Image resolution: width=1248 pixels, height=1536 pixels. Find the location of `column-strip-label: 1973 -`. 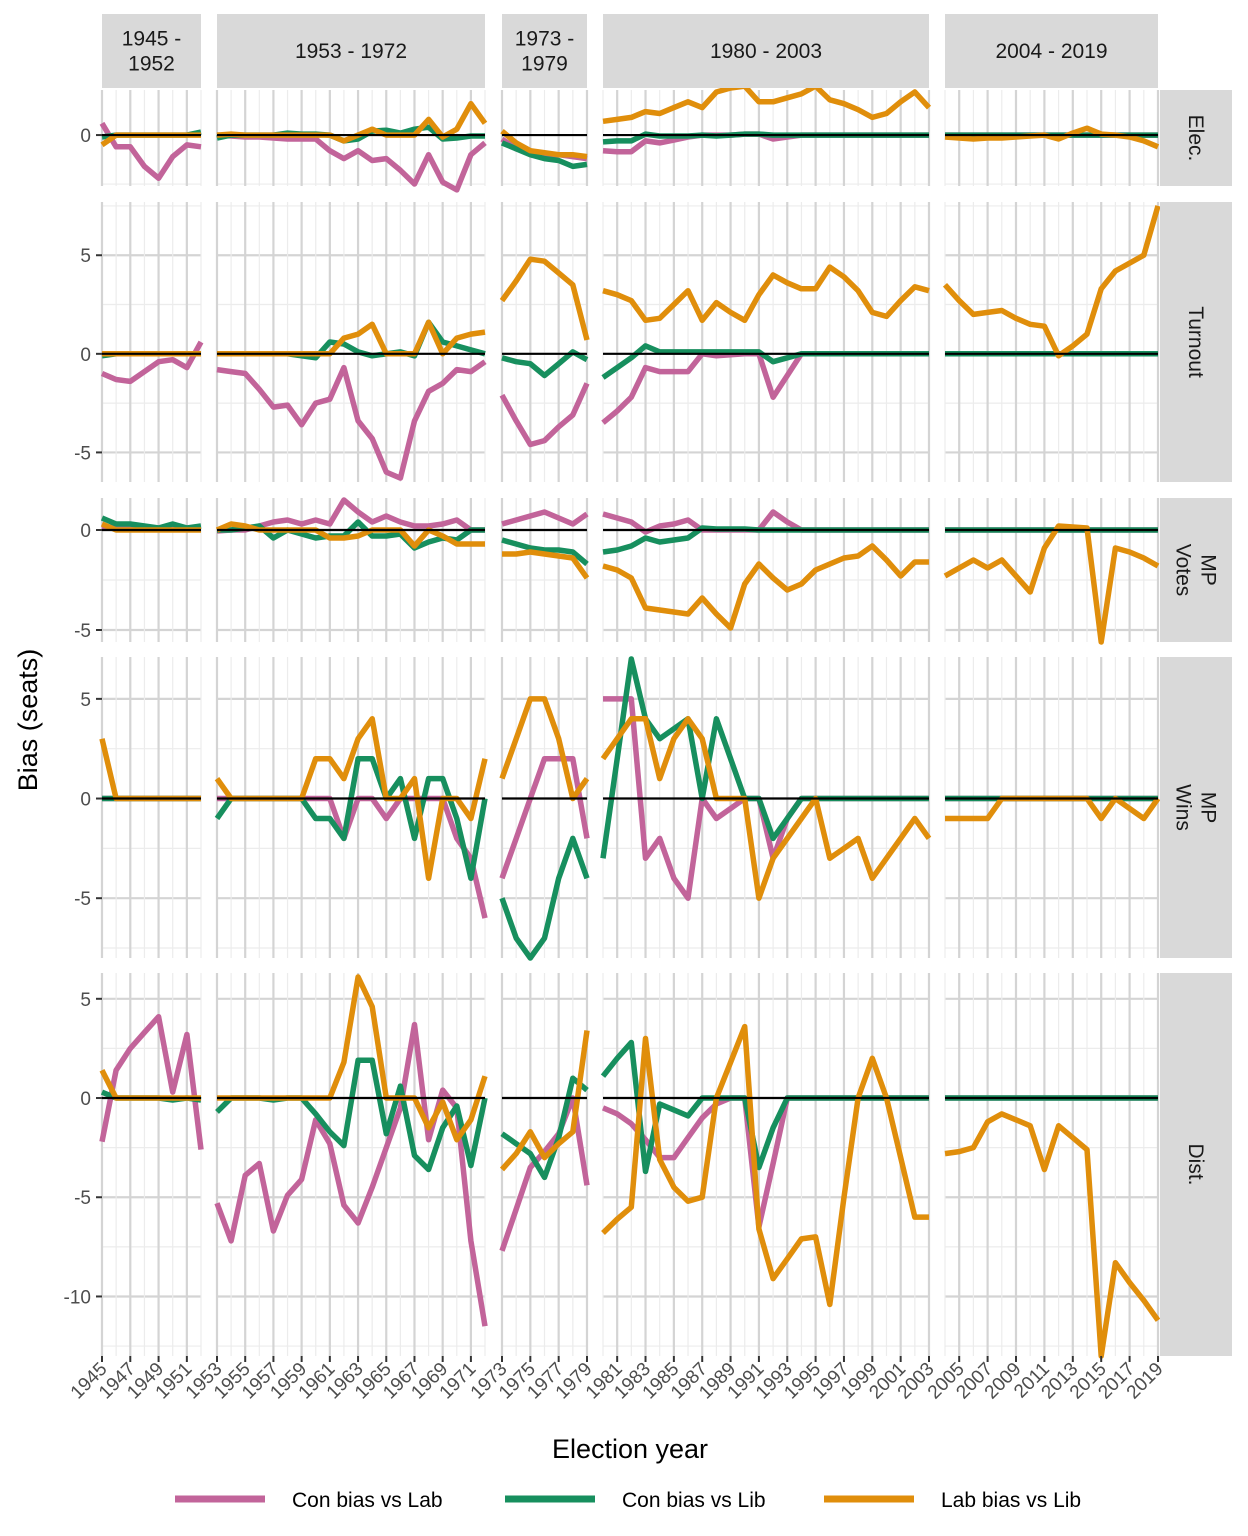

column-strip-label: 1973 - is located at coordinates (545, 39).